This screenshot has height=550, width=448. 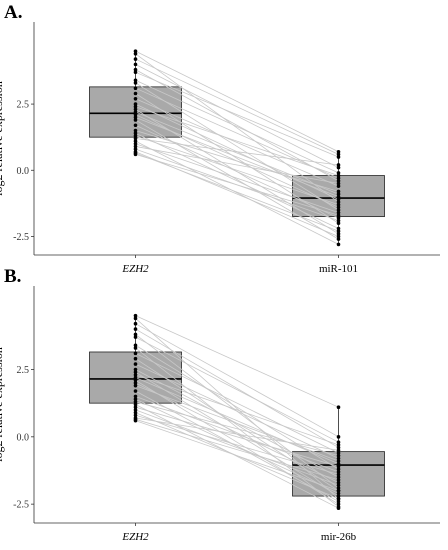 What do you see at coordinates (13, 276) in the screenshot?
I see `panel-b-label: B.` at bounding box center [13, 276].